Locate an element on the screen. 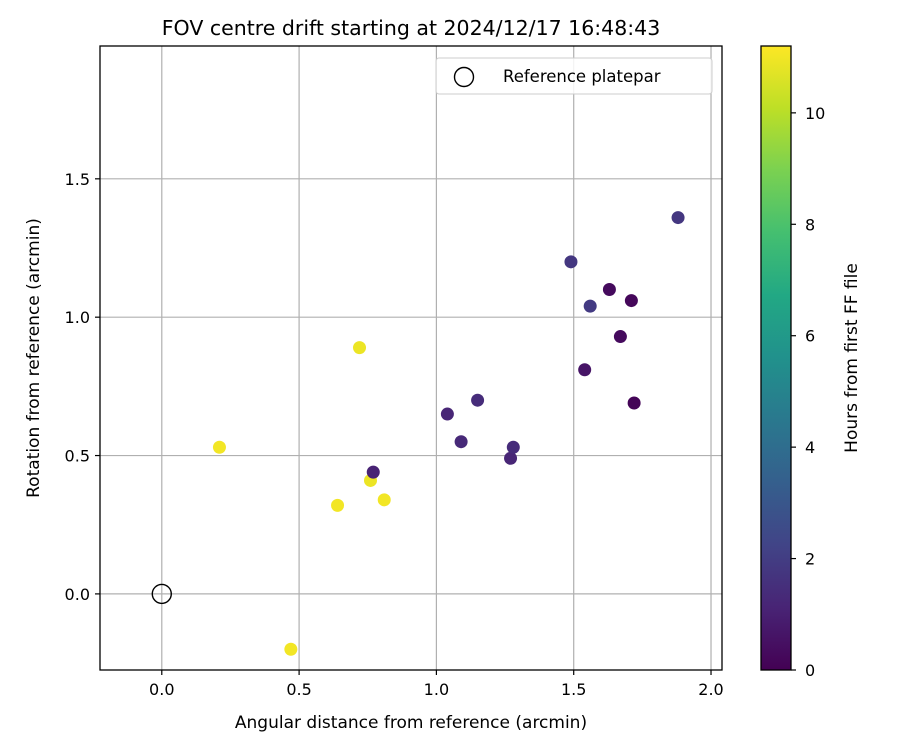  colorbar-ticks: 0 2 4 6 8 10 is located at coordinates (808, 392).